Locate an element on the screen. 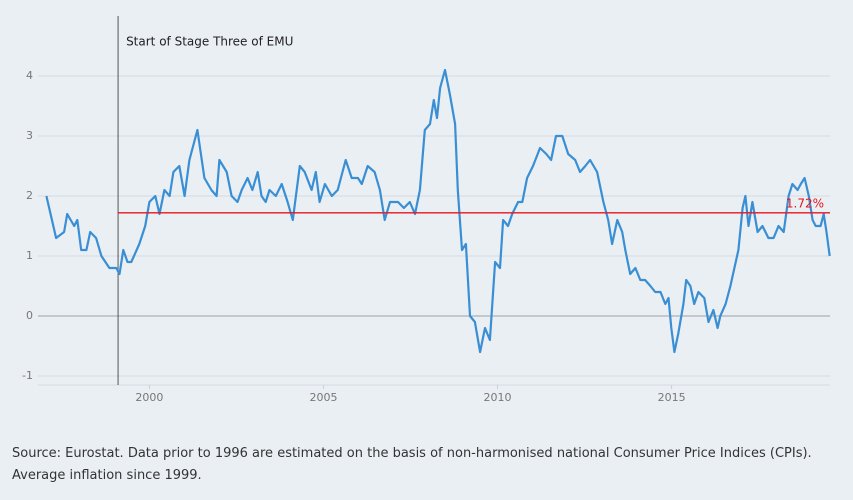  y-tick-label: -1 is located at coordinates (27, 375).